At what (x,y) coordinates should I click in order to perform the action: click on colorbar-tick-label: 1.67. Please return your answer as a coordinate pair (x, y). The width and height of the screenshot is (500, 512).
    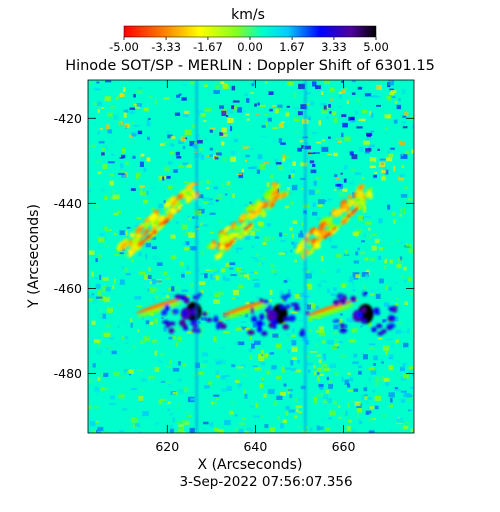
    Looking at the image, I should click on (292, 47).